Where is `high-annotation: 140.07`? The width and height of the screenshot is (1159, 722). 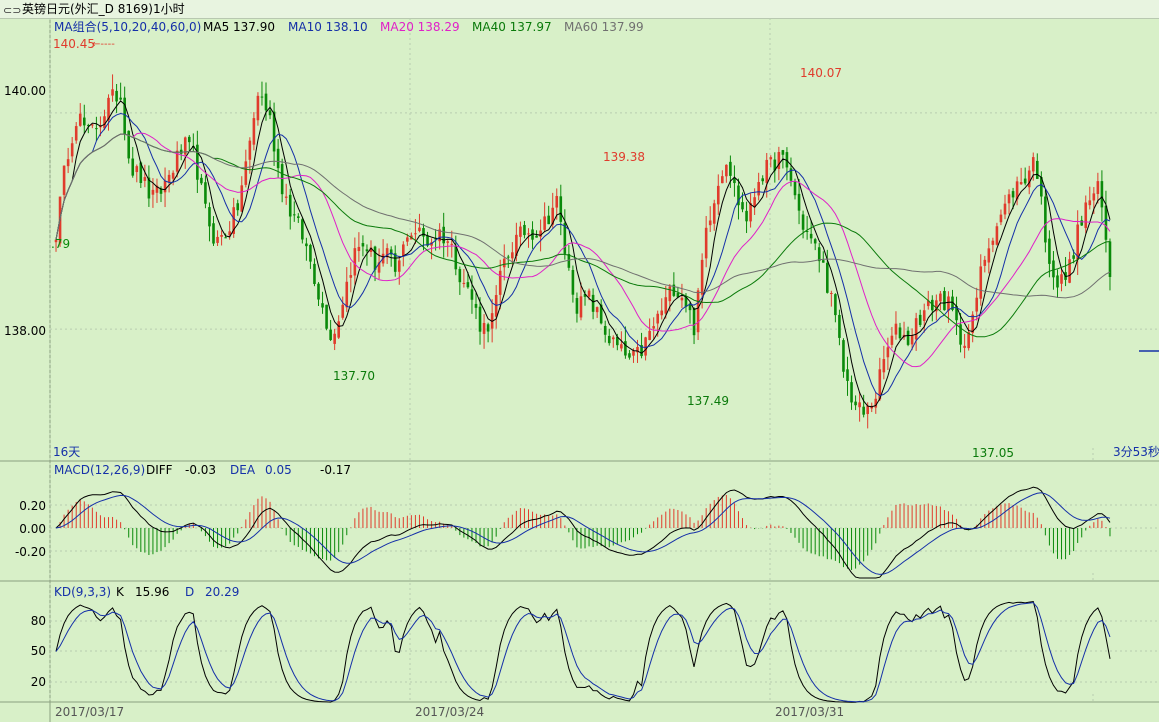 high-annotation: 140.07 is located at coordinates (821, 73).